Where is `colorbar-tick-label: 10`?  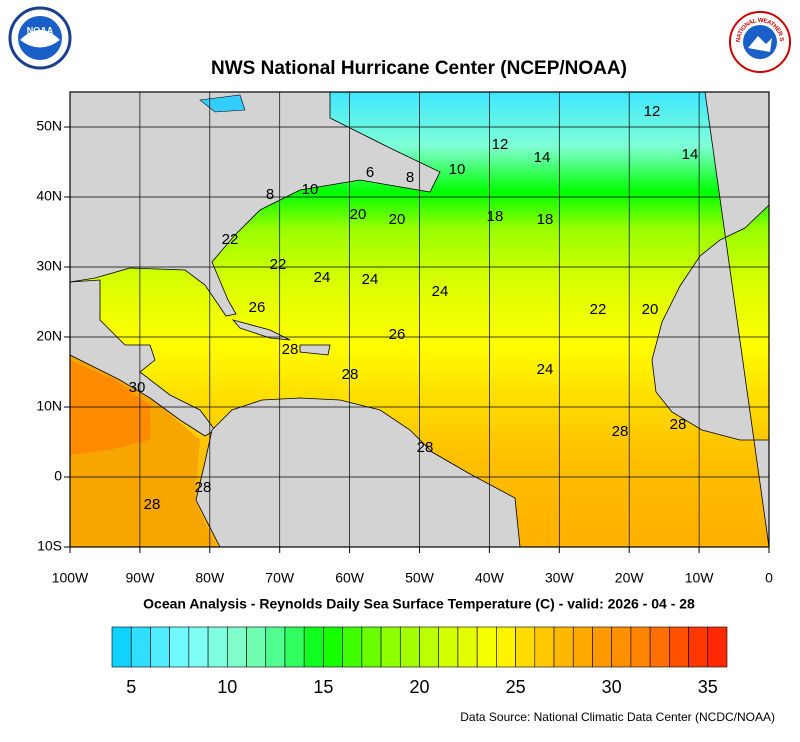 colorbar-tick-label: 10 is located at coordinates (227, 687).